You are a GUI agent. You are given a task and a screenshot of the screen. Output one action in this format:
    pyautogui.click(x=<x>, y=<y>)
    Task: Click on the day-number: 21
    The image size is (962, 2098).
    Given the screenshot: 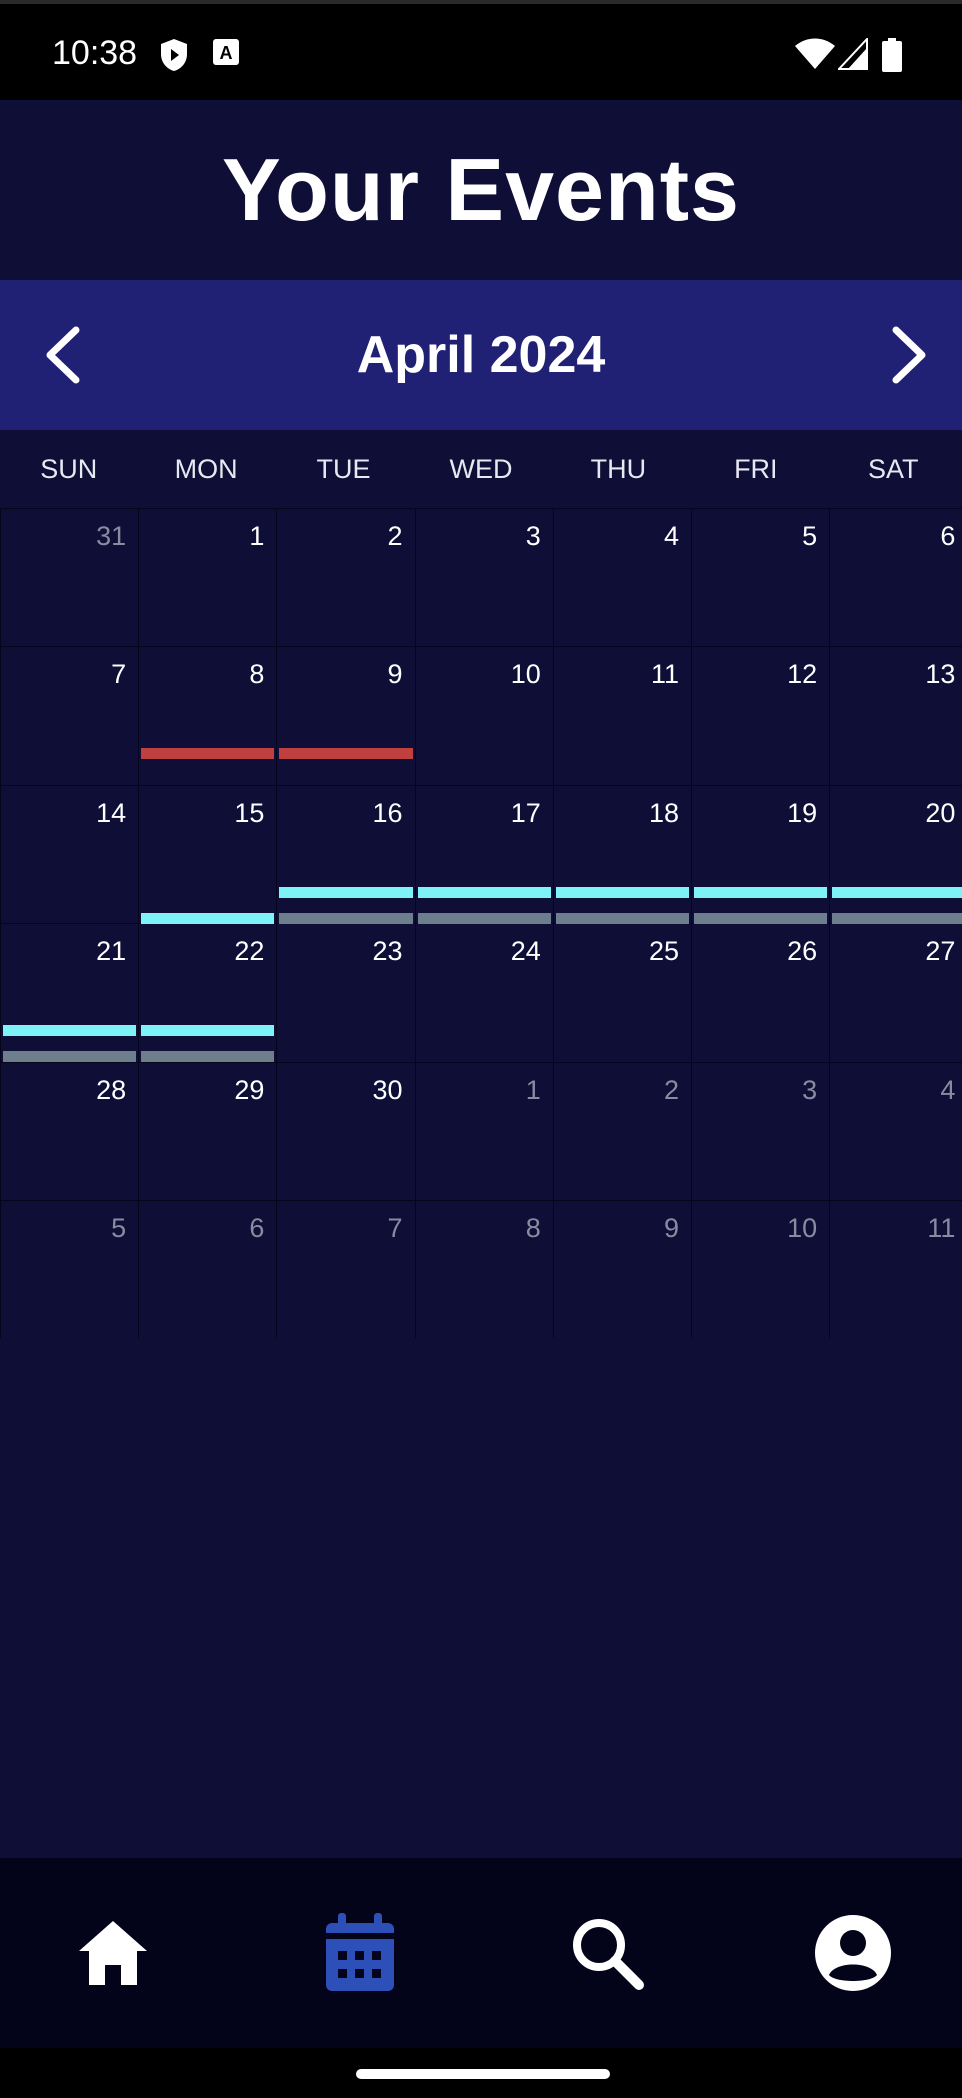 What is the action you would take?
    pyautogui.click(x=111, y=951)
    